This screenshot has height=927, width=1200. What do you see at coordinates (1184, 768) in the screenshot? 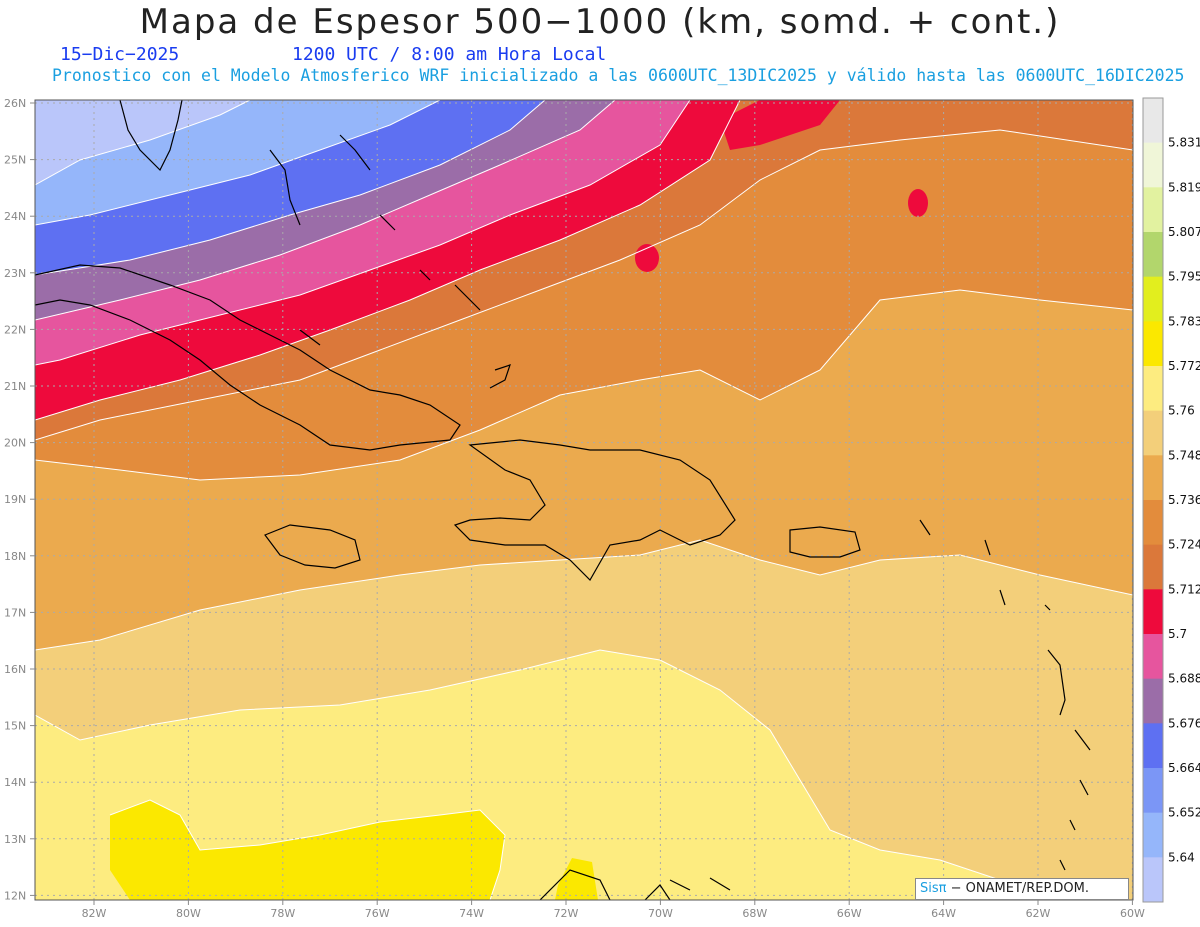
I see `colorbar-label: 5.664` at bounding box center [1184, 768].